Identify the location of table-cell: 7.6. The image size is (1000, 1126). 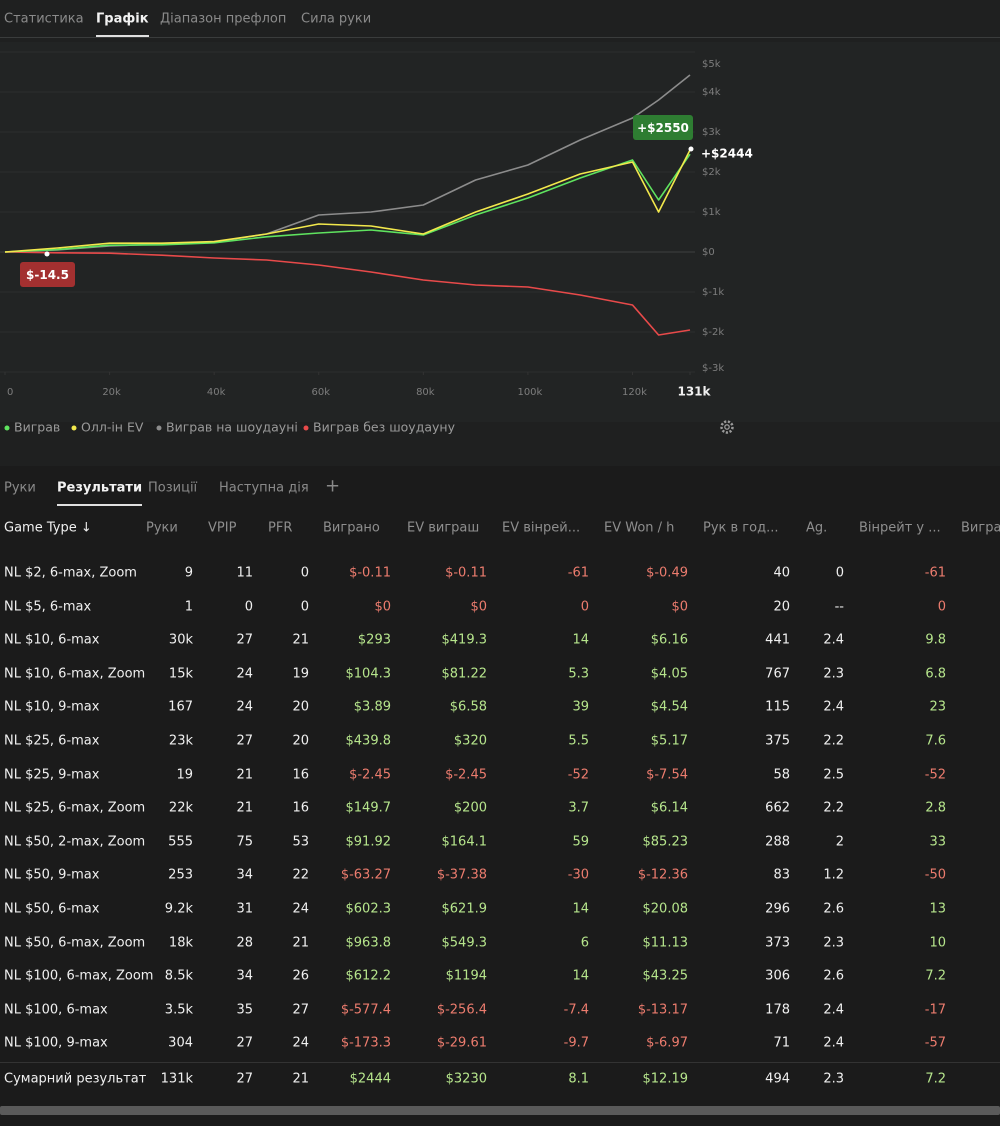
(935, 741).